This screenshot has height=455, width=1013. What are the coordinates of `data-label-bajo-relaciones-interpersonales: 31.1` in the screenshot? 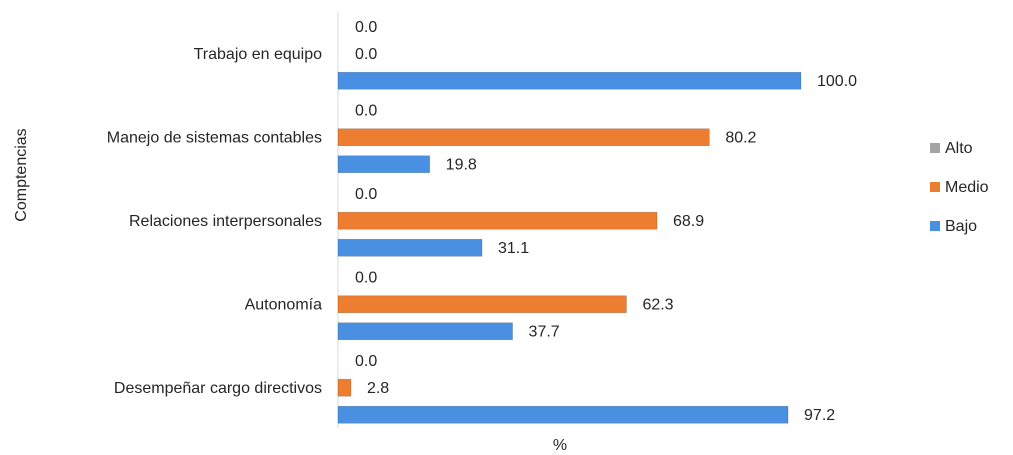 It's located at (513, 248).